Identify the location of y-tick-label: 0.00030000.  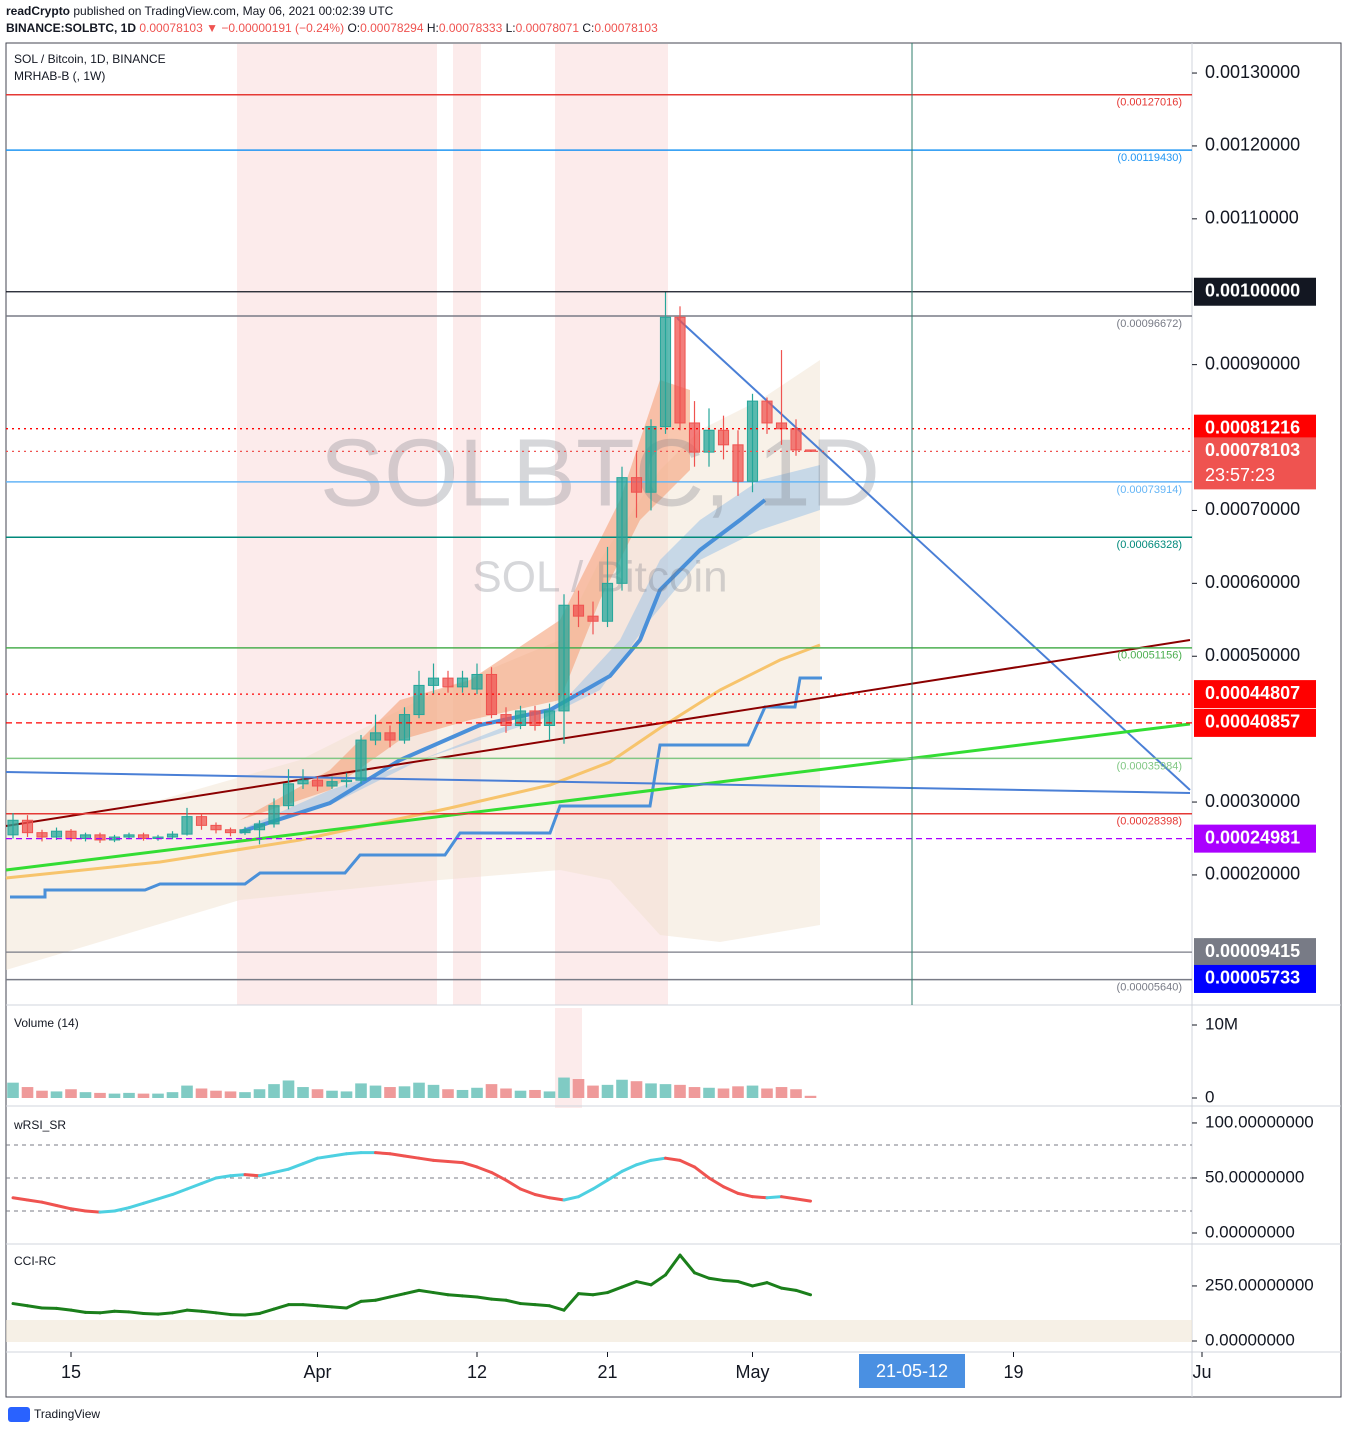
(1252, 801).